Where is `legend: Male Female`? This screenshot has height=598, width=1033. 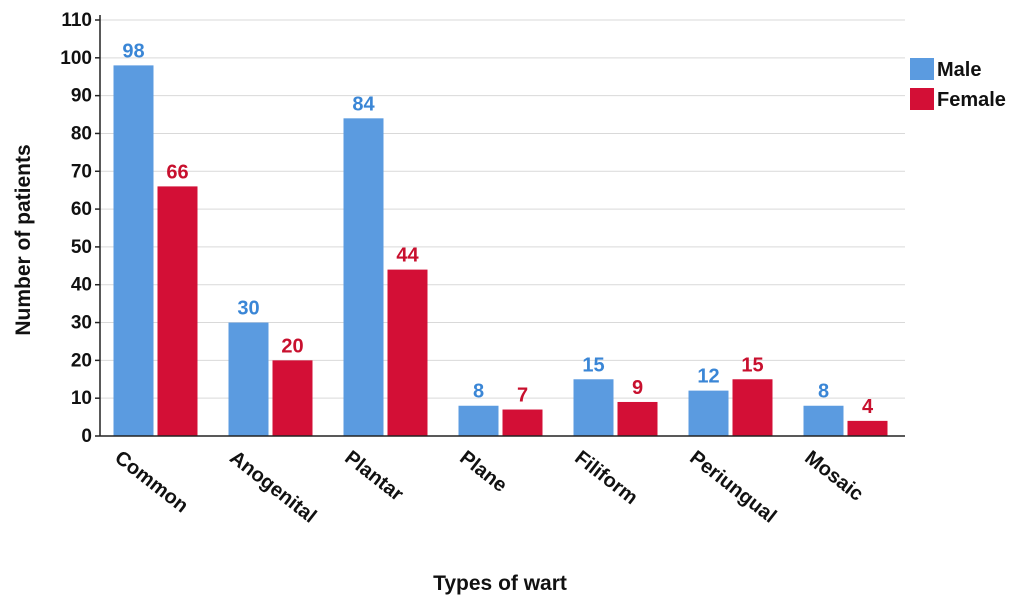
legend: Male Female is located at coordinates (958, 84).